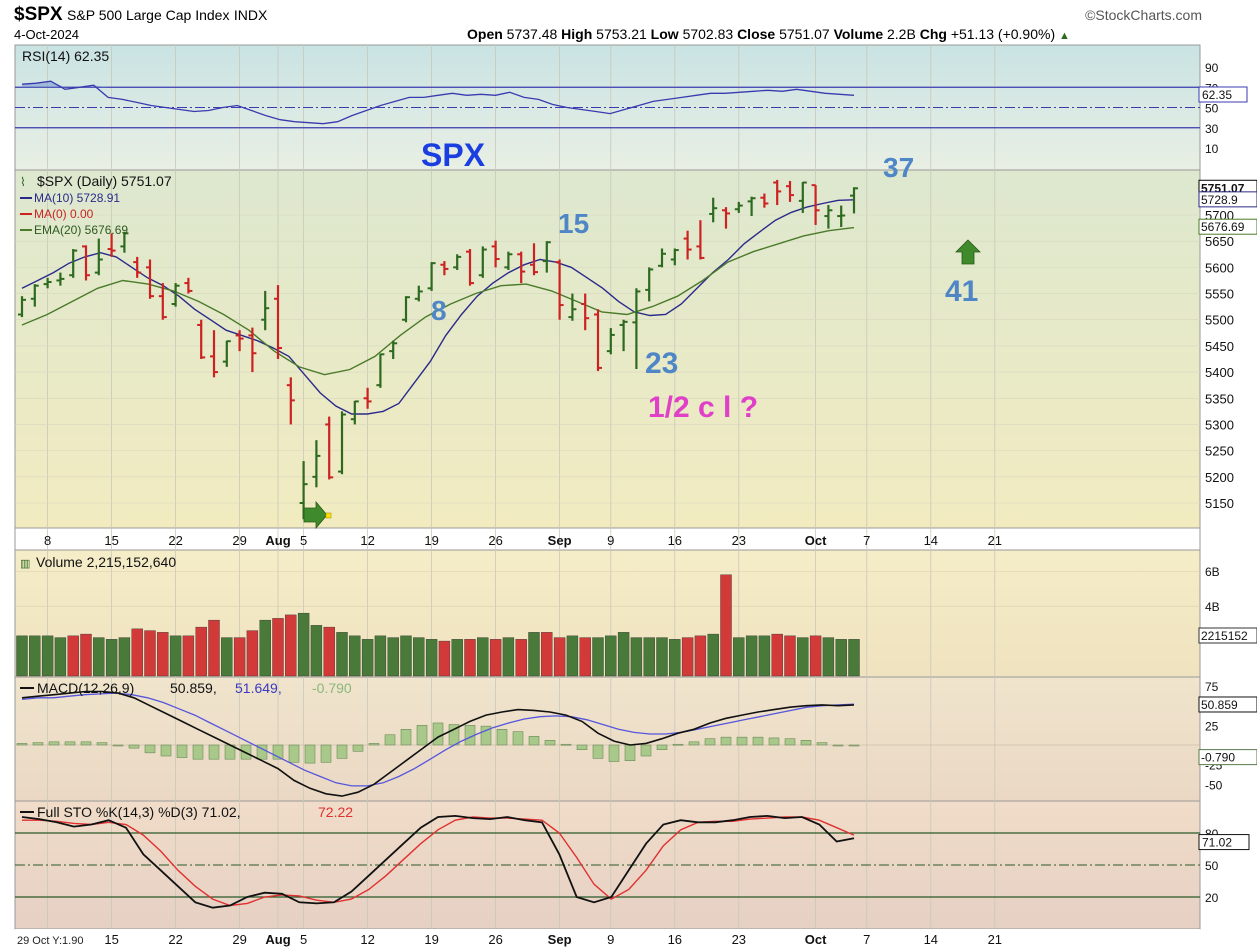 Image resolution: width=1257 pixels, height=951 pixels. What do you see at coordinates (1219, 320) in the screenshot?
I see `price-y-tick: 5500` at bounding box center [1219, 320].